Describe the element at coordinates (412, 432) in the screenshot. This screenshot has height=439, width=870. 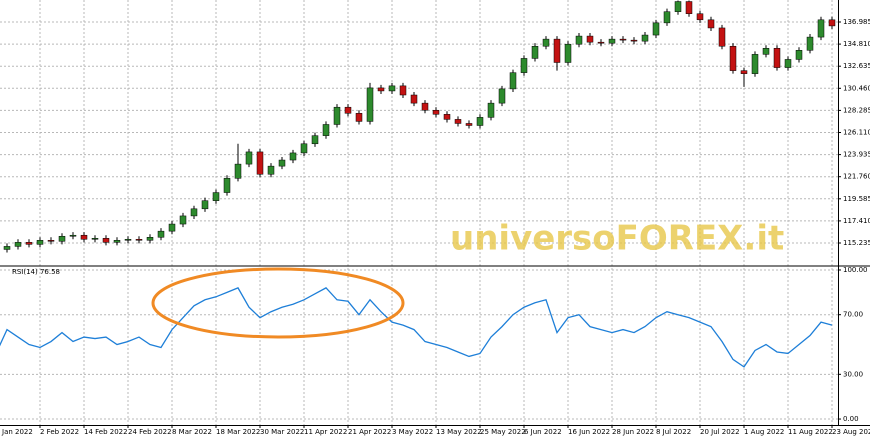
I see `x-tick-label: 3 May 2022` at that location.